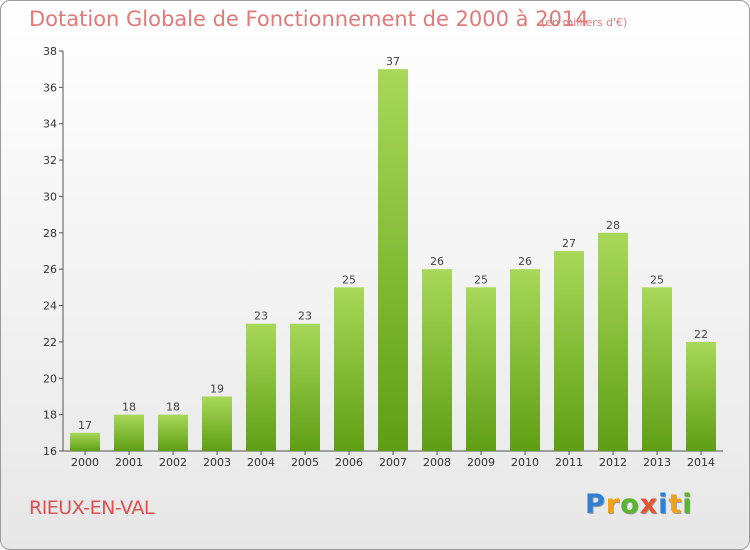 Image resolution: width=750 pixels, height=550 pixels. I want to click on logo-letter: o, so click(630, 504).